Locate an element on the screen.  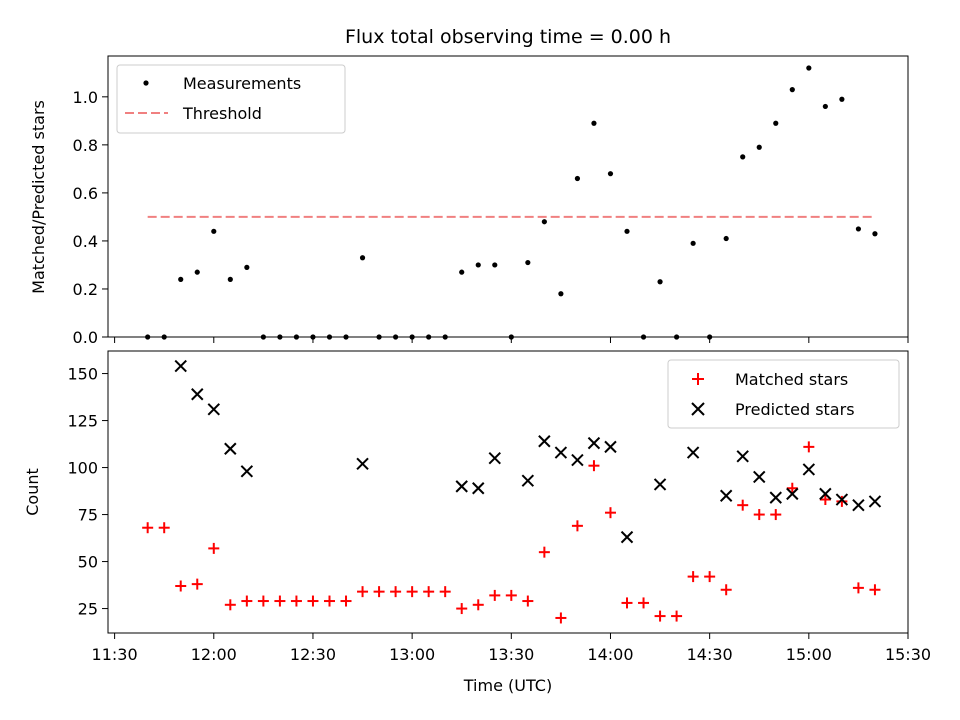
bottom-x-tick-label: 13:00 is located at coordinates (412, 654).